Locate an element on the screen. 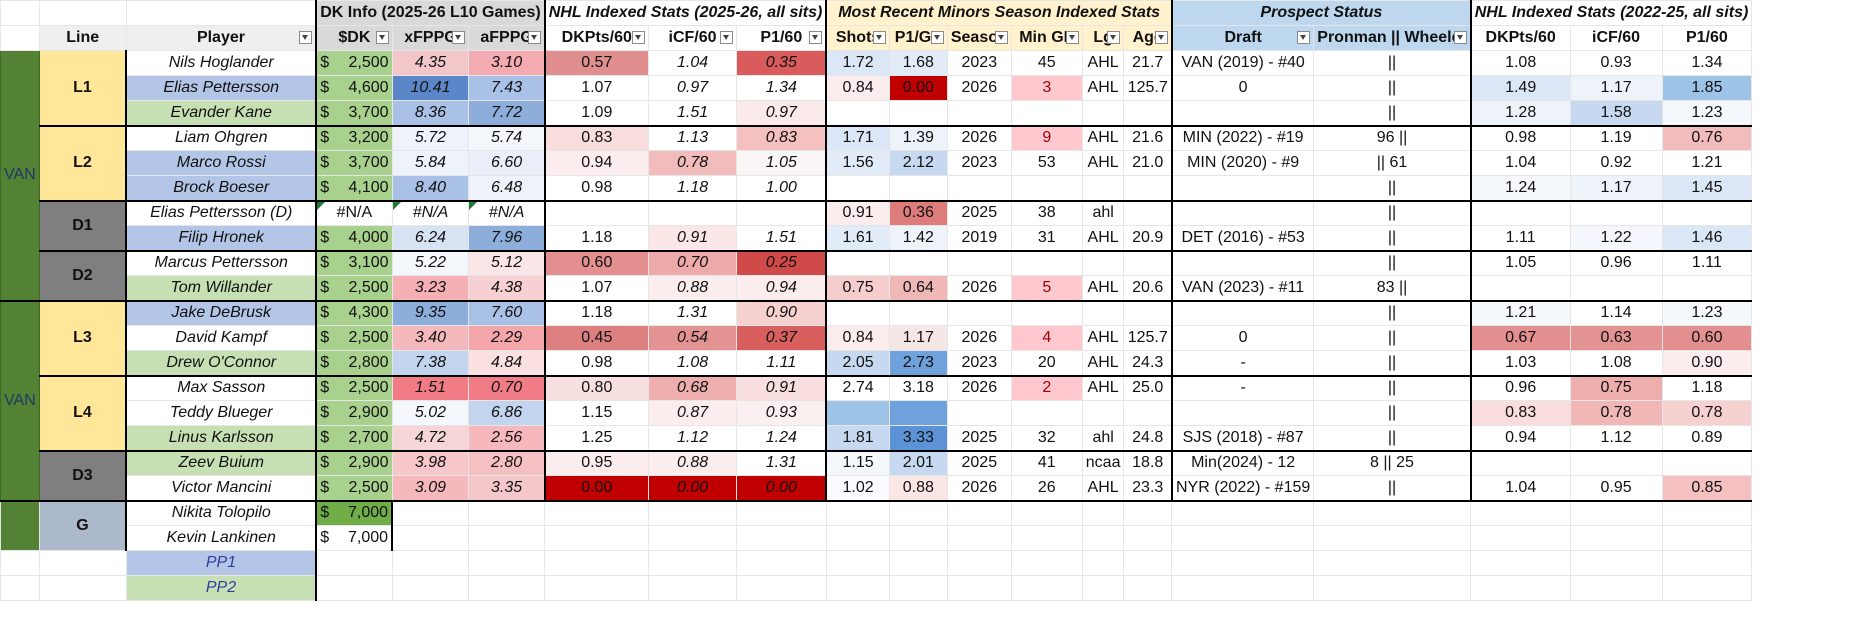  hist-icf60-cell: 1.22 is located at coordinates (1616, 238).